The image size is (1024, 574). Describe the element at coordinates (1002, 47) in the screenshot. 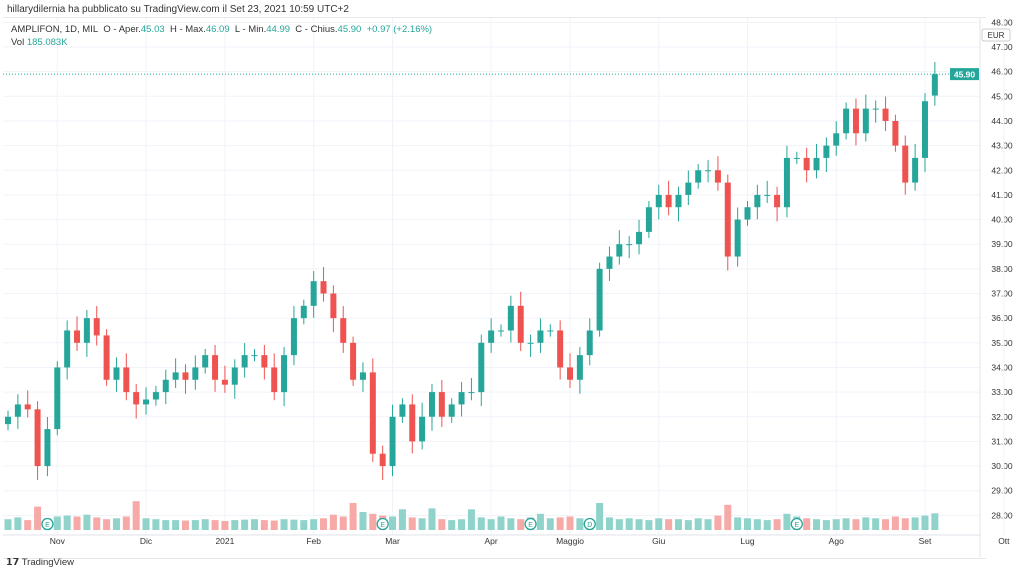

I see `y-tick-label: 47.00` at that location.